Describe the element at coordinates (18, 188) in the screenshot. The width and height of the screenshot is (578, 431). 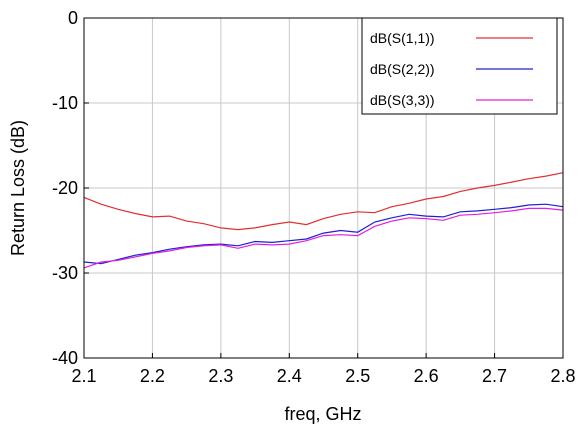
I see `y-axis-title: Return Loss (dB)` at that location.